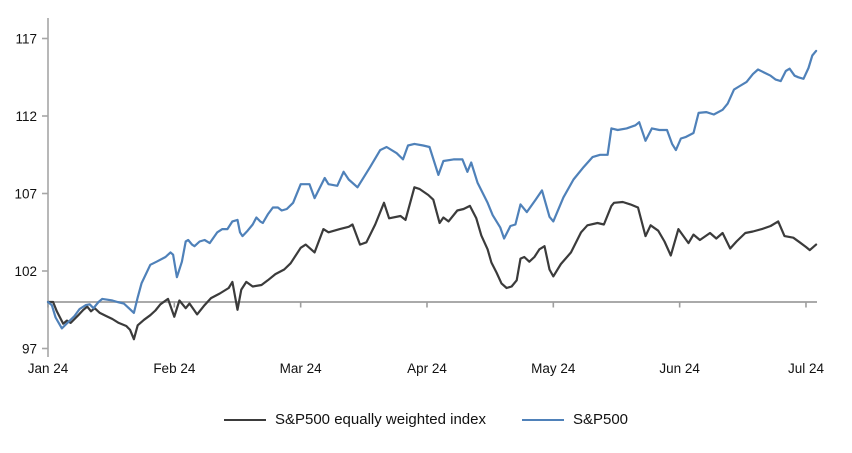 Image resolution: width=852 pixels, height=453 pixels. Describe the element at coordinates (25, 271) in the screenshot. I see `y-axis-tick-label: 102` at that location.